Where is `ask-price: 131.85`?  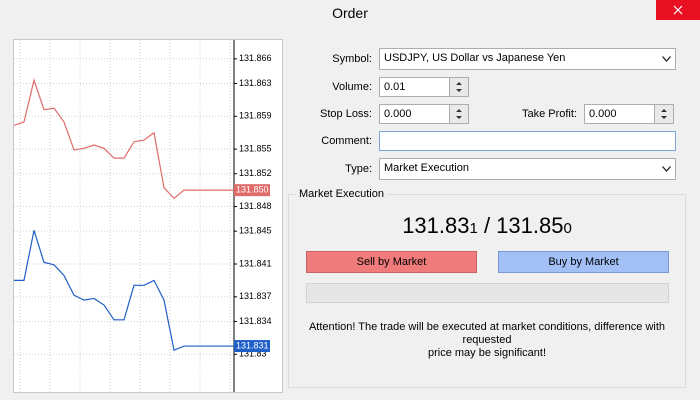
ask-price: 131.85 is located at coordinates (530, 225).